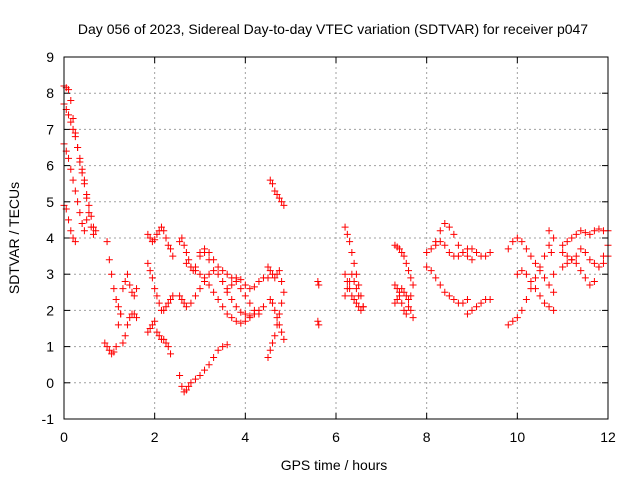 The image size is (640, 480). Describe the element at coordinates (64, 437) in the screenshot. I see `x-tick-label: 0` at that location.